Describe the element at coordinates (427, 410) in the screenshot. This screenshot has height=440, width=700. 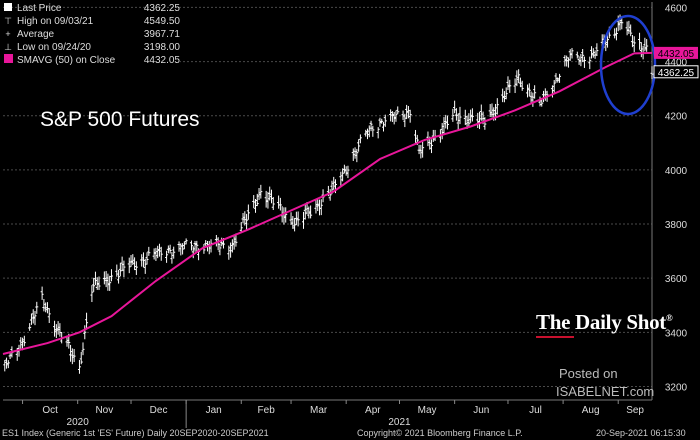
I see `x-tick-label: May` at that location.